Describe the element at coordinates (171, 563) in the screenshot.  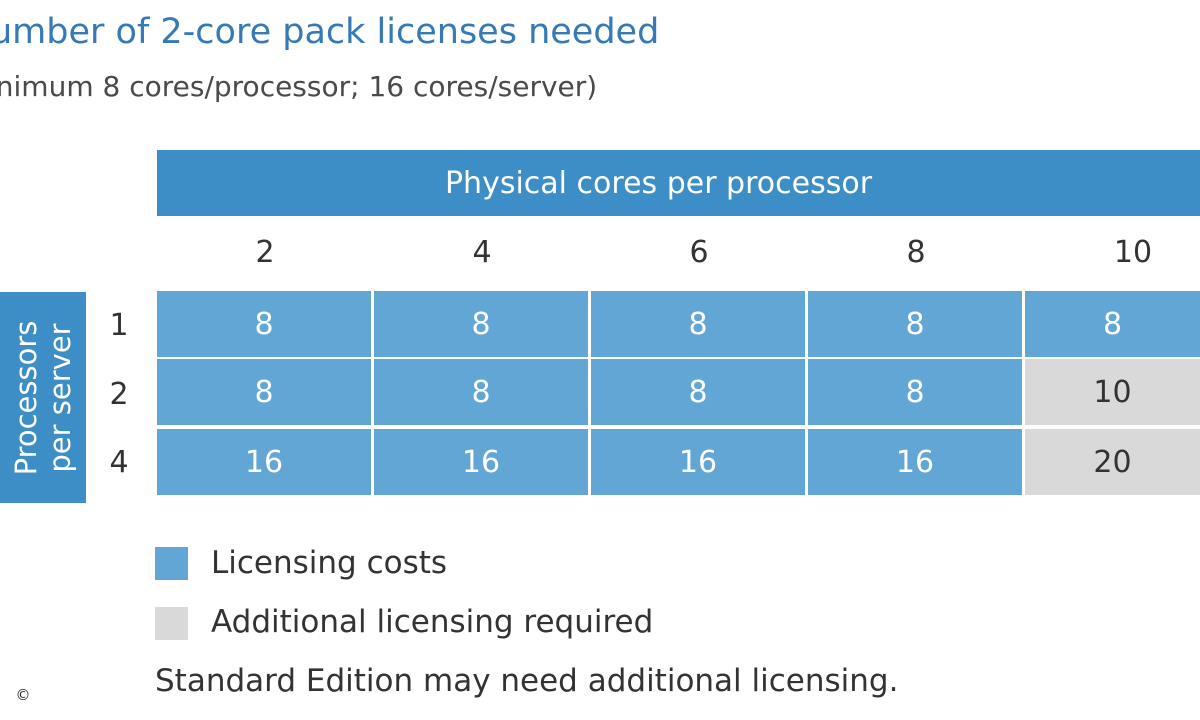
I see `legend-swatch-licensing-costs` at that location.